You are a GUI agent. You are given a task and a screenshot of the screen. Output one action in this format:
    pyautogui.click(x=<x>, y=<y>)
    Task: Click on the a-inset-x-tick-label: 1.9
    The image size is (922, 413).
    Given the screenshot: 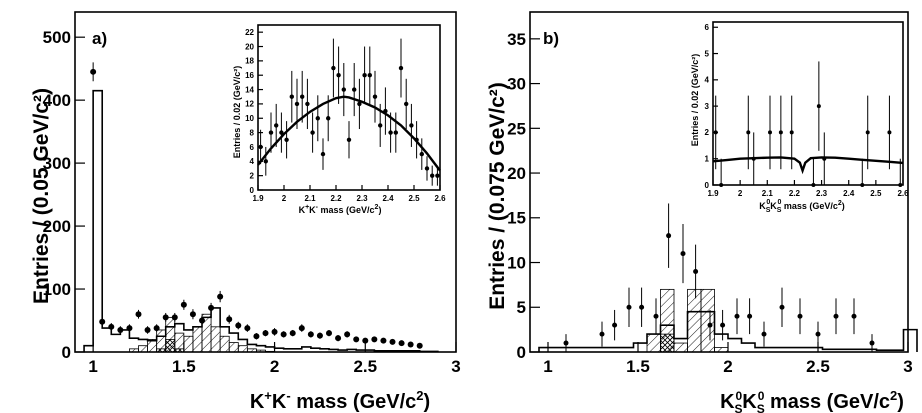 What is the action you would take?
    pyautogui.click(x=258, y=198)
    